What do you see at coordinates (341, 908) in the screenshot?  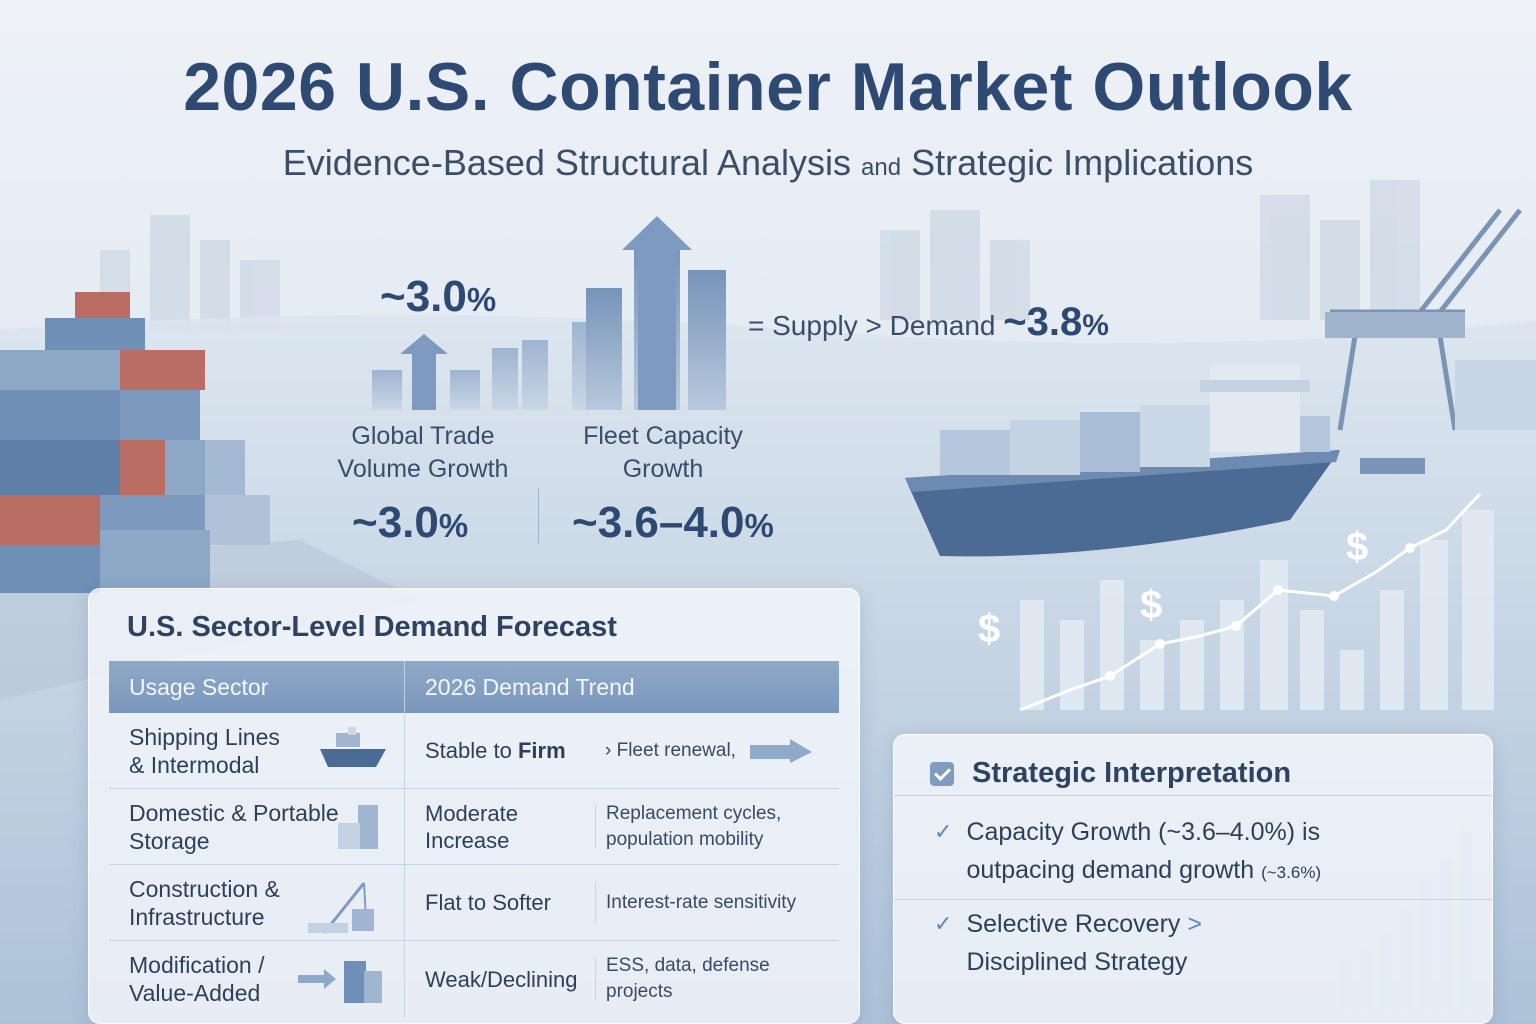 I see `construction-crane-icon` at bounding box center [341, 908].